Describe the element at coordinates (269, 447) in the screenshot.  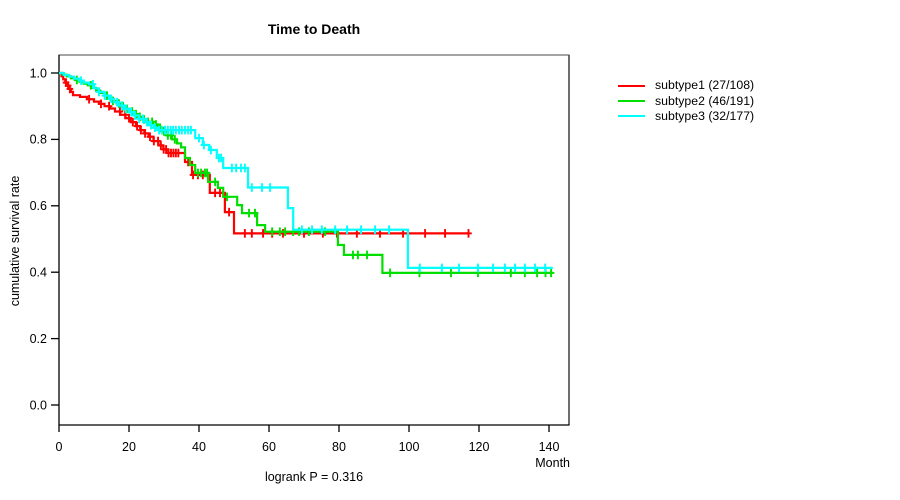
I see `x-tick-label: 60` at that location.